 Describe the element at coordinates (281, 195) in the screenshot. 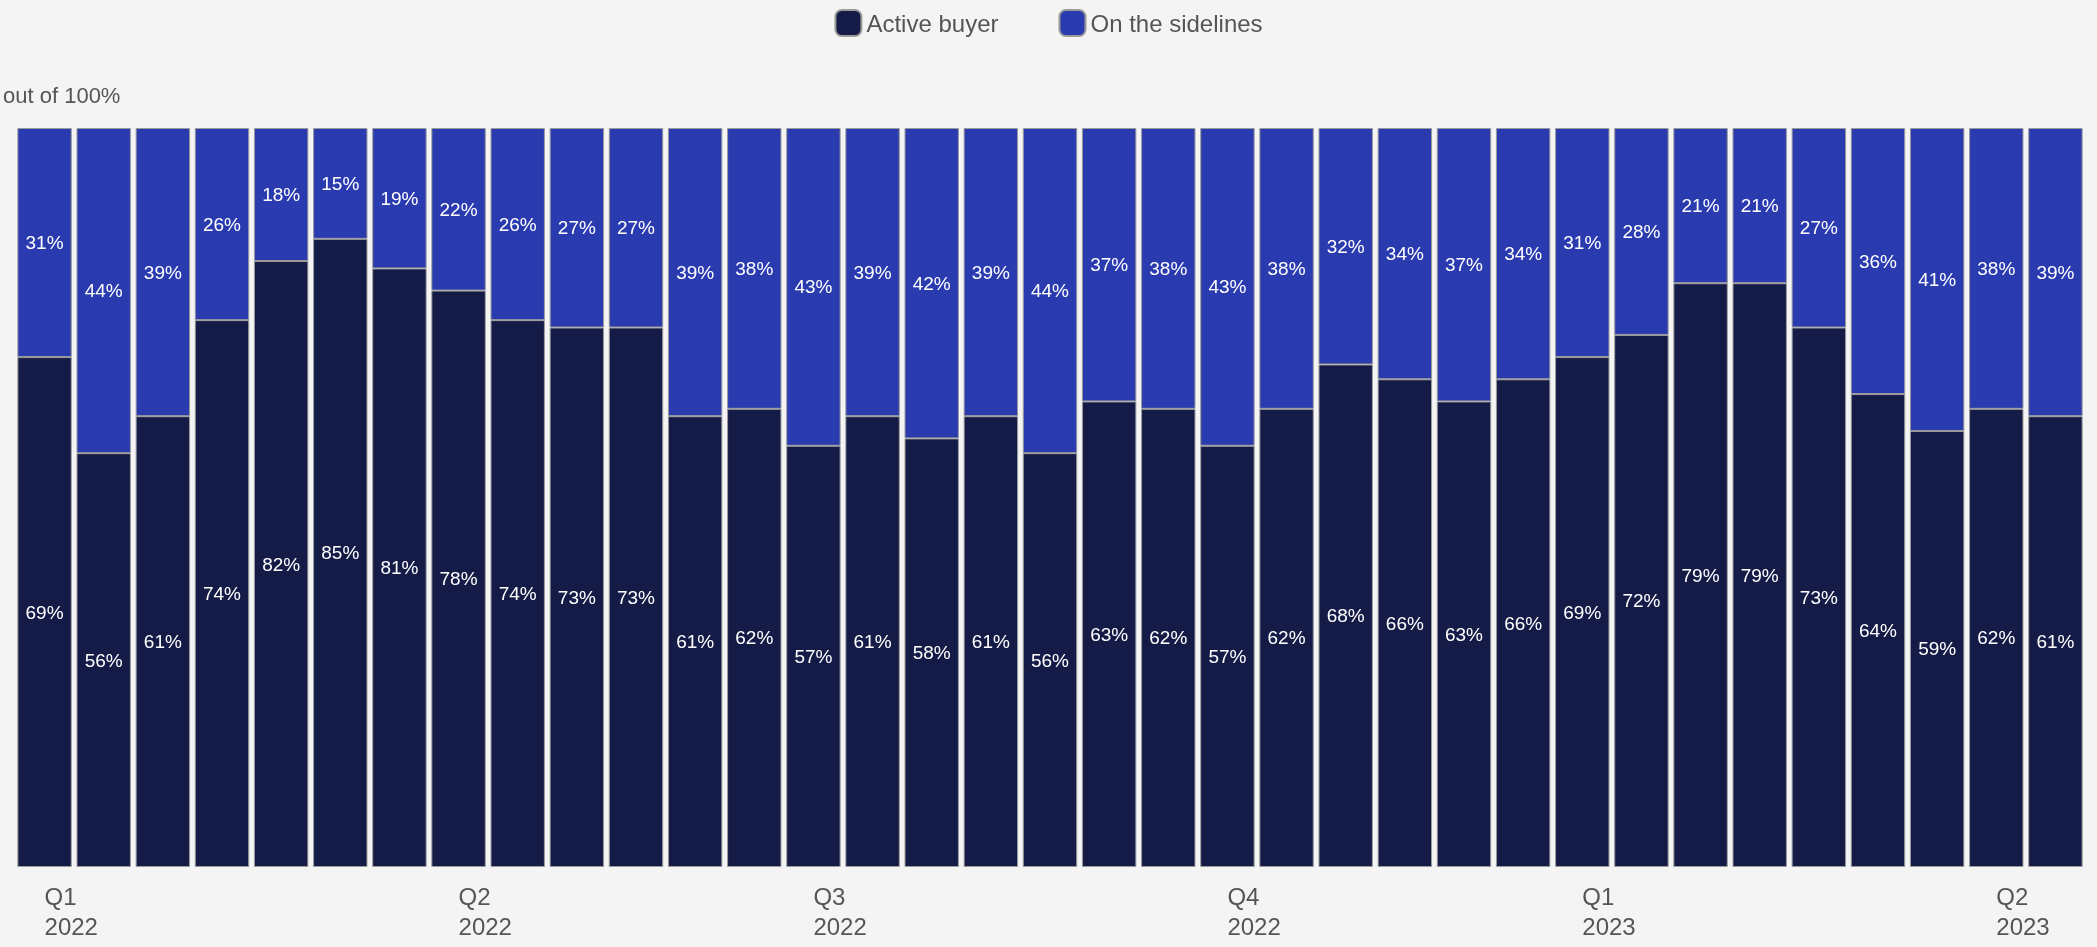

I see `data-label: 18%` at that location.